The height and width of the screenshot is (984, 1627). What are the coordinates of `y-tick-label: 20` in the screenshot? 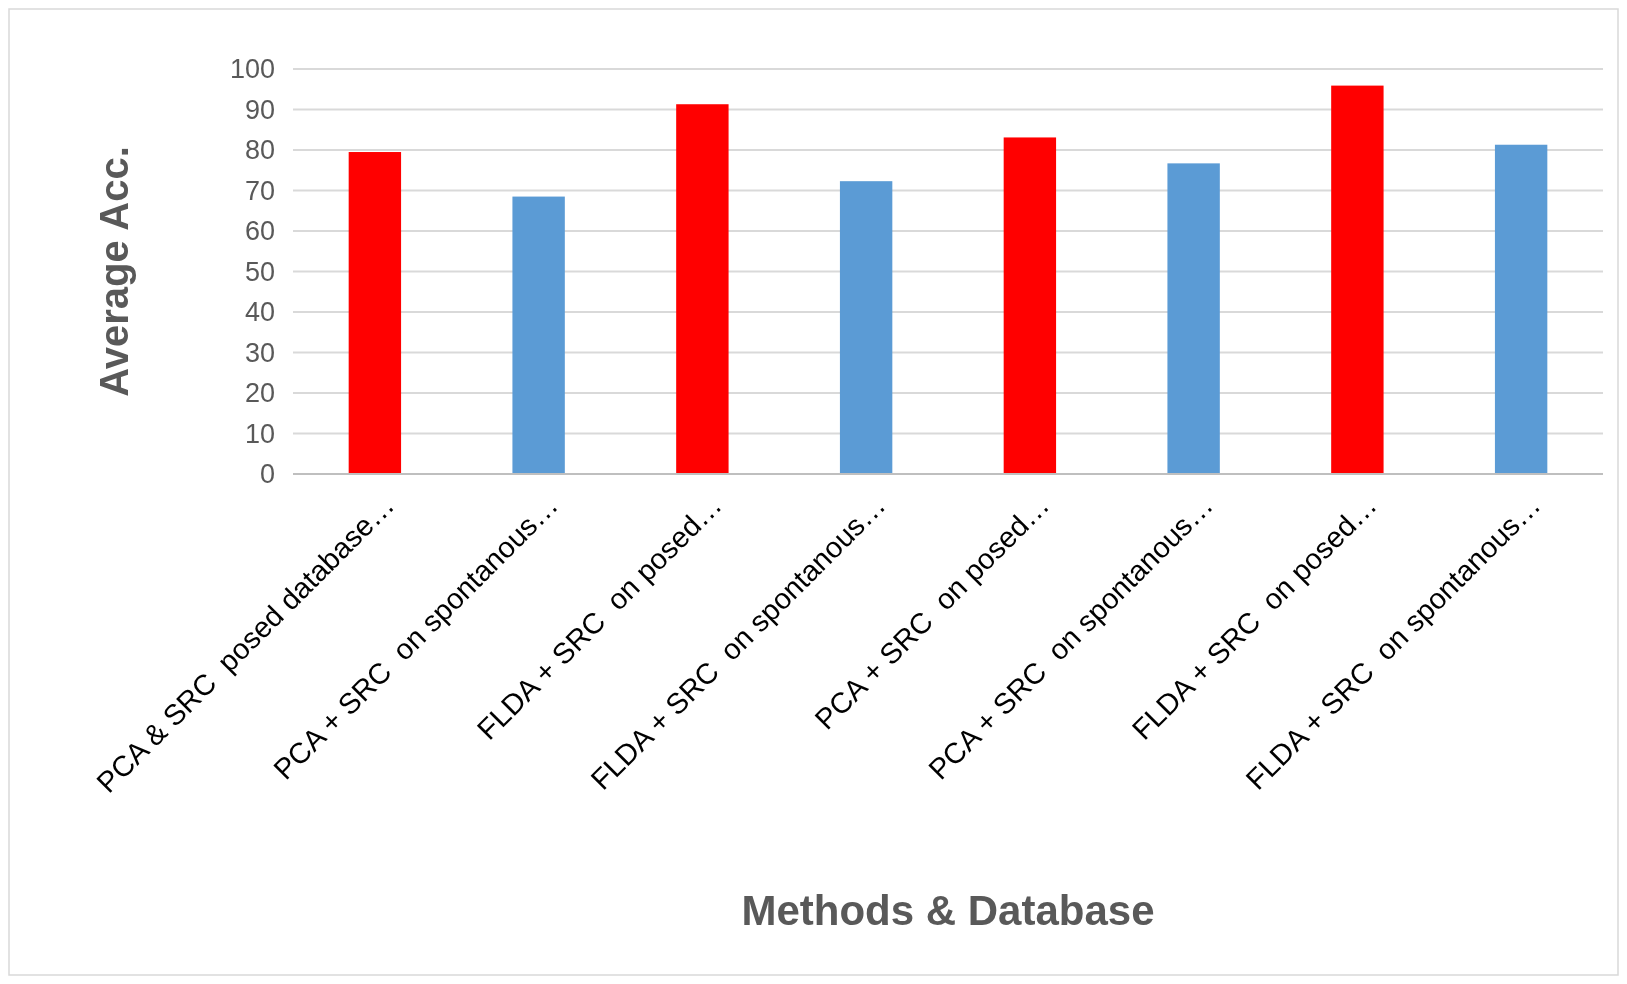 It's located at (259, 393).